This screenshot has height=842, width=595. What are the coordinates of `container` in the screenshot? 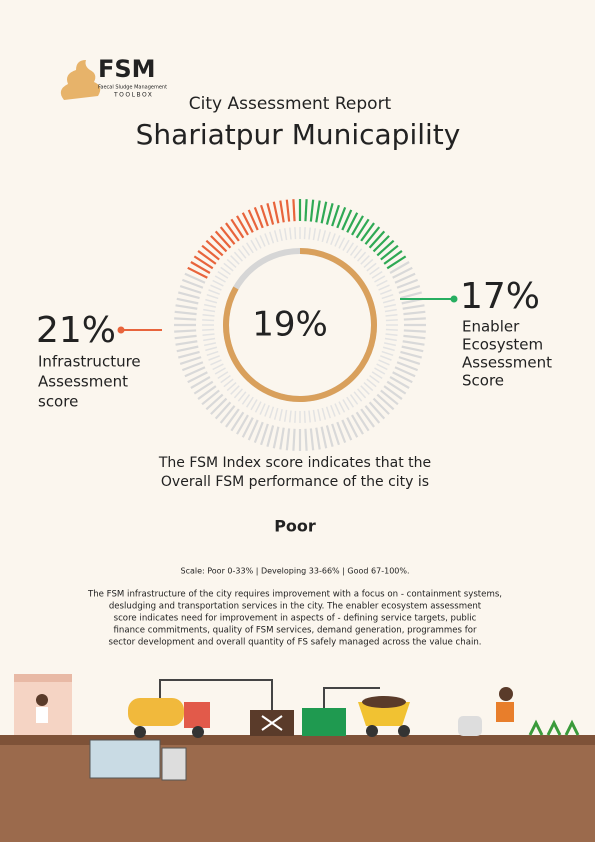 It's located at (324, 722).